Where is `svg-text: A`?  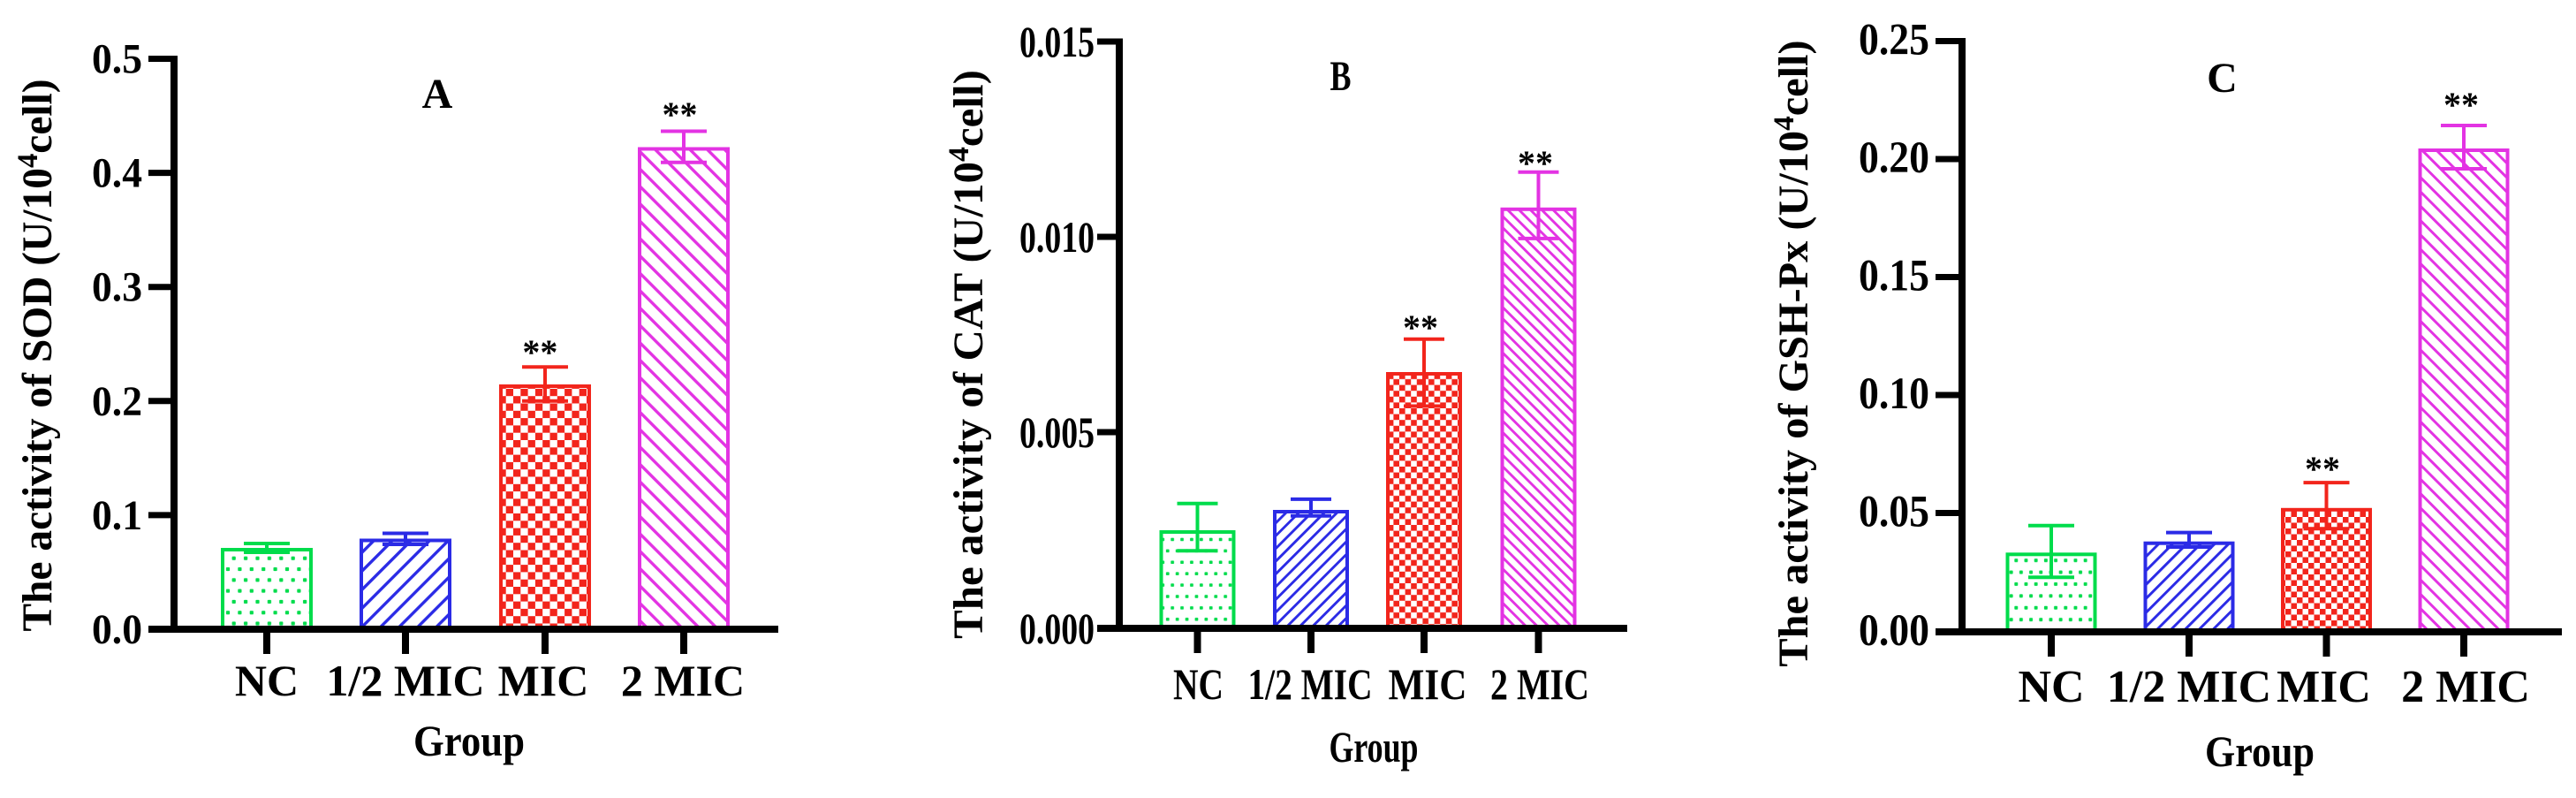 svg-text: A is located at coordinates (438, 94).